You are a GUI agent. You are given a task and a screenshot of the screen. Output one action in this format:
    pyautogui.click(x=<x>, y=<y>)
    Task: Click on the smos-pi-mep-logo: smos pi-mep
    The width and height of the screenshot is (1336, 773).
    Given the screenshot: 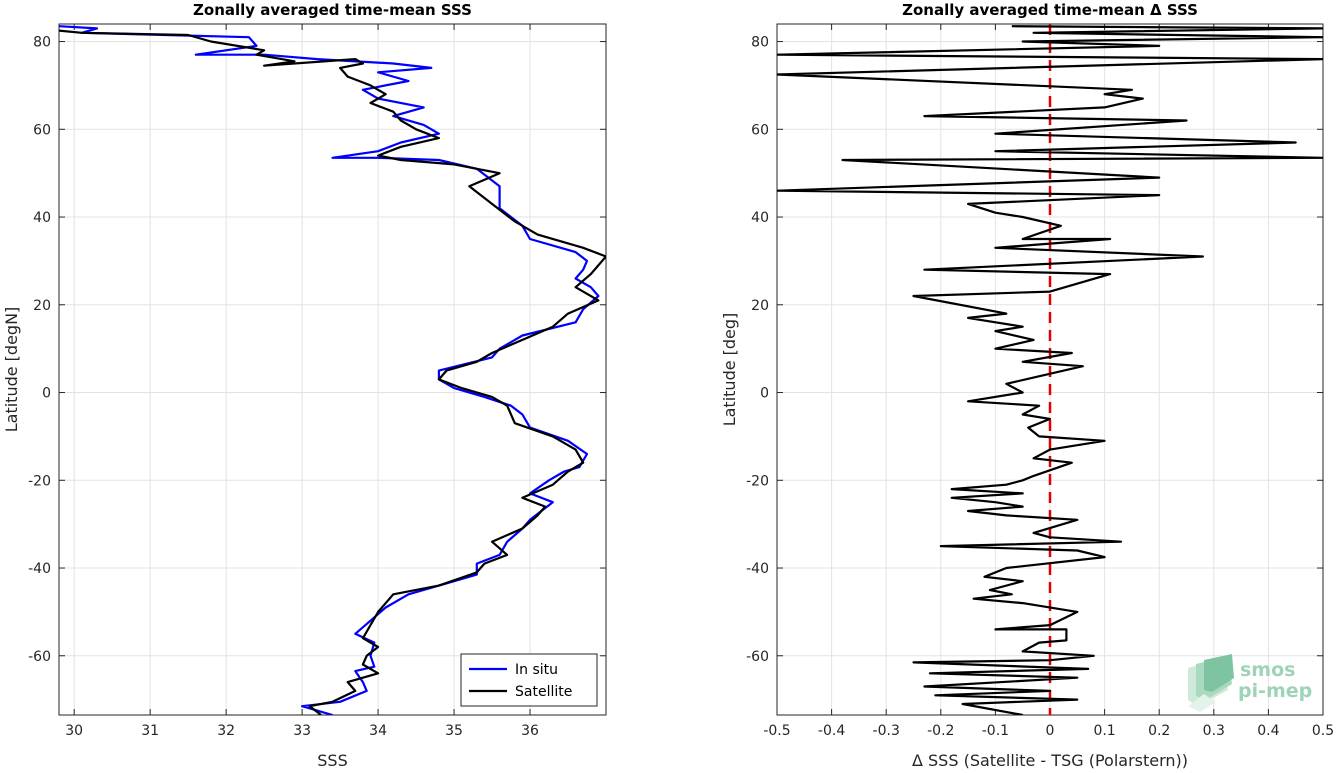 What is the action you would take?
    pyautogui.click(x=1250, y=683)
    